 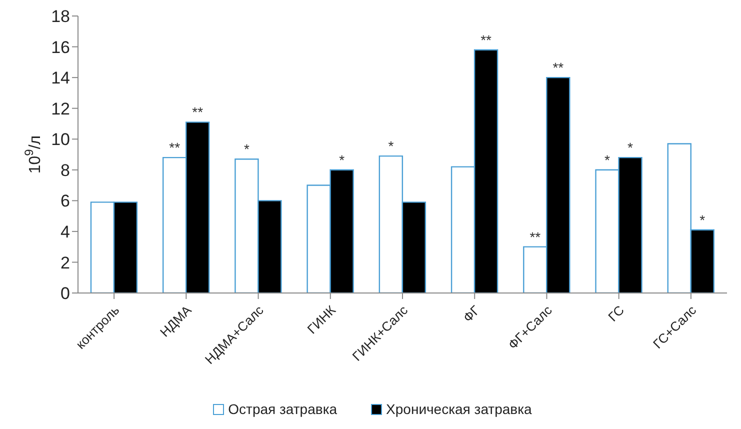 What do you see at coordinates (65, 201) in the screenshot?
I see `y-tick-label: 6` at bounding box center [65, 201].